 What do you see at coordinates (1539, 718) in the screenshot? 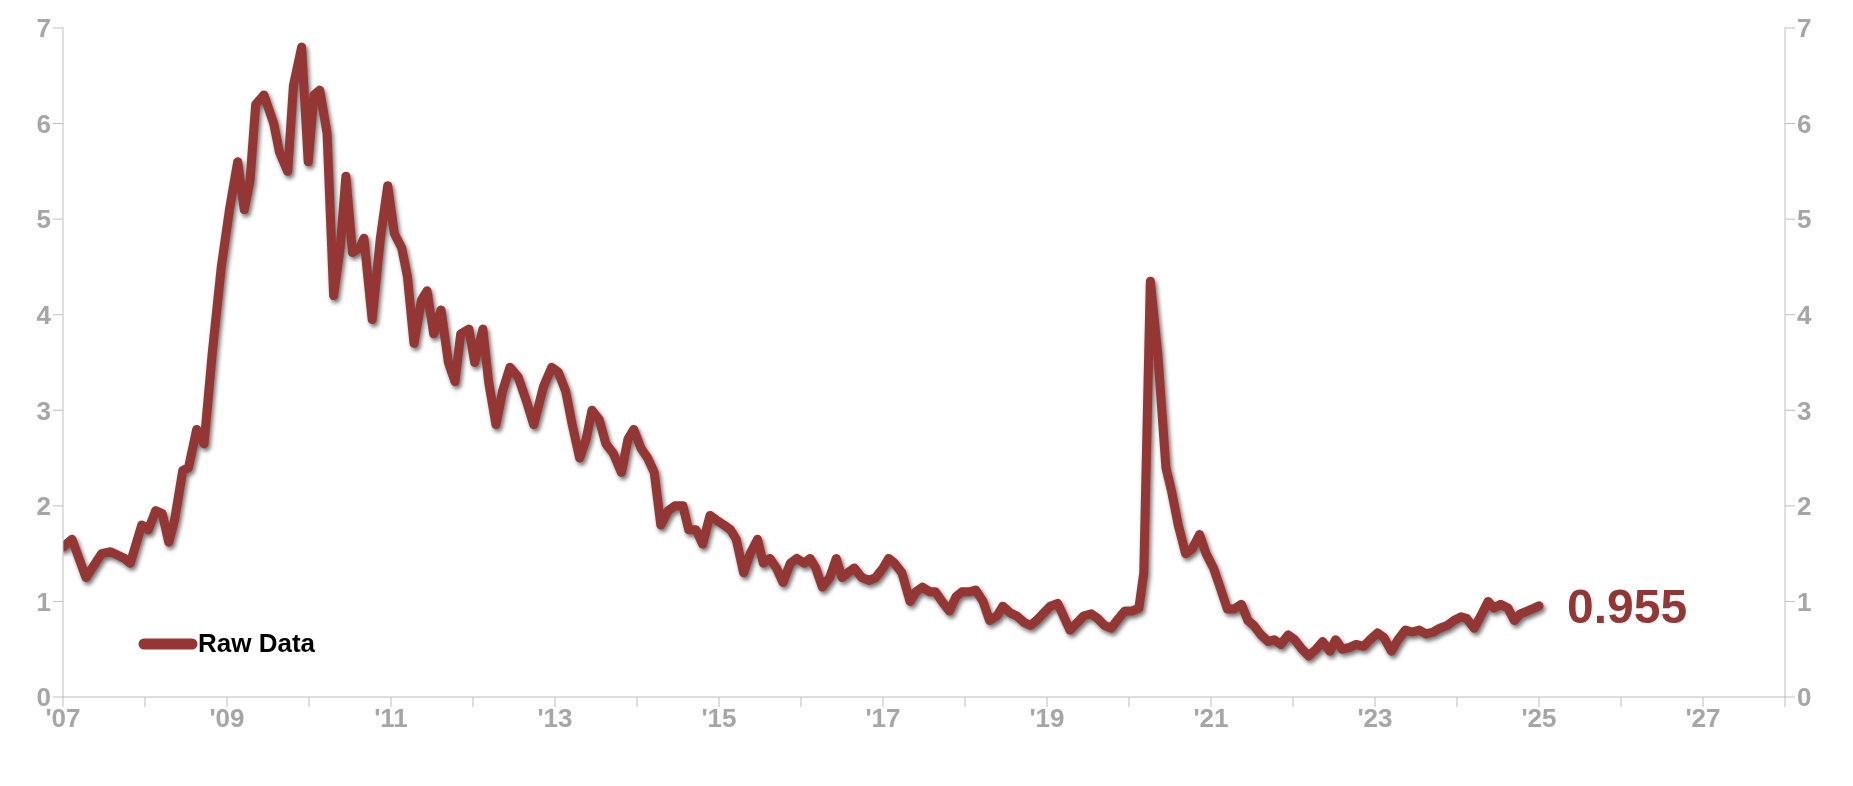
I see `x-tick-label: '25` at bounding box center [1539, 718].